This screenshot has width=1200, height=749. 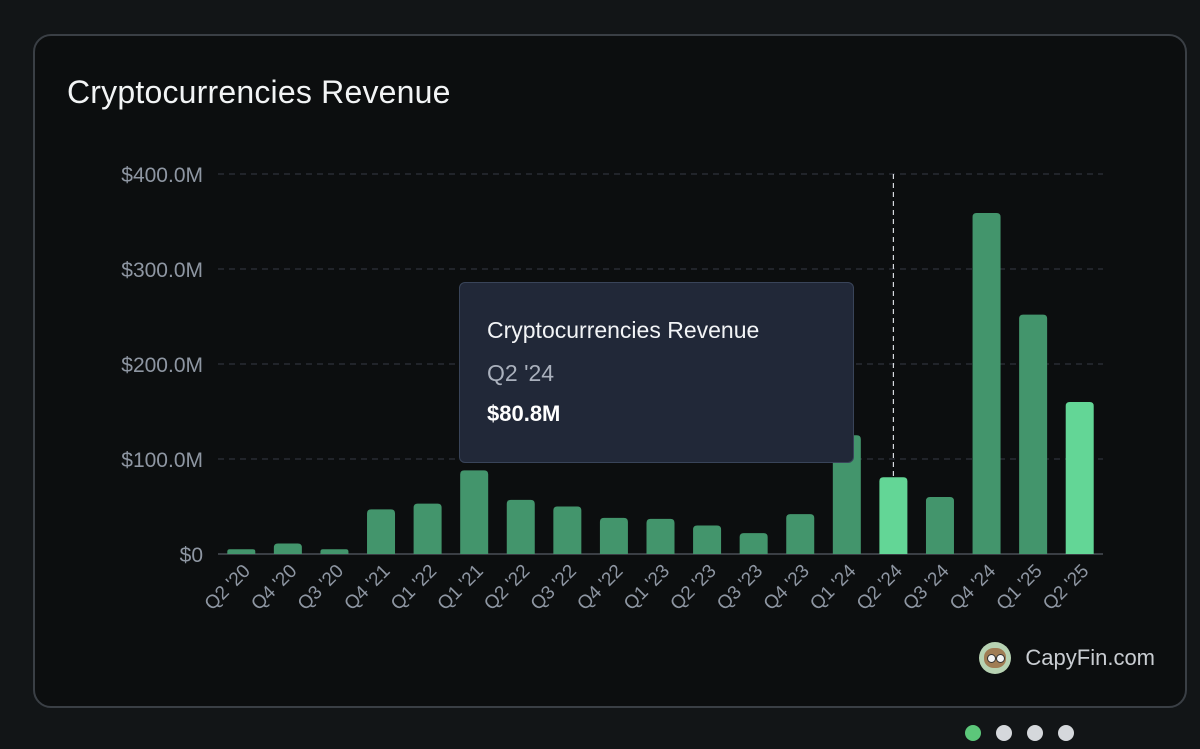 What do you see at coordinates (647, 588) in the screenshot?
I see `x-tick-label: Q1 '23` at bounding box center [647, 588].